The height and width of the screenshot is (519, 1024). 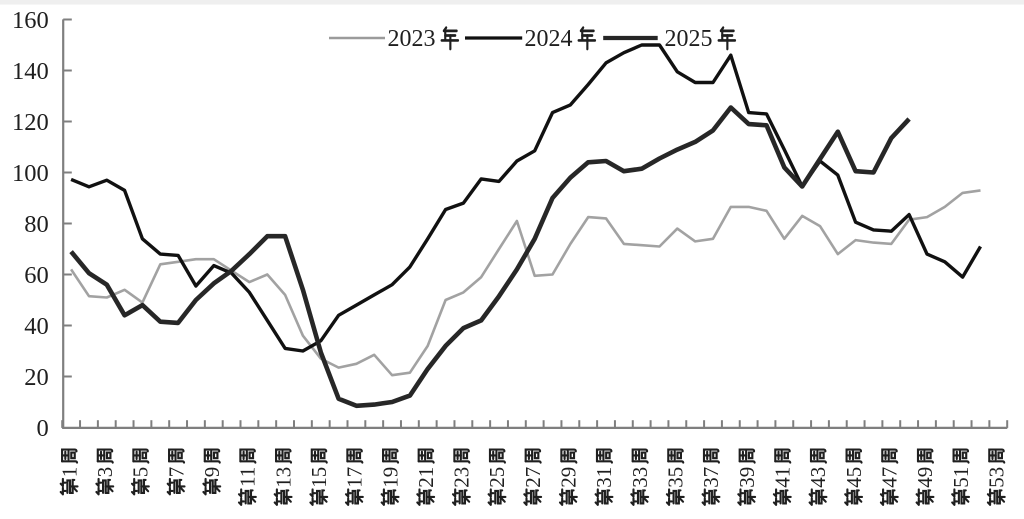 I want to click on svg-text: 40, so click(x=36, y=326).